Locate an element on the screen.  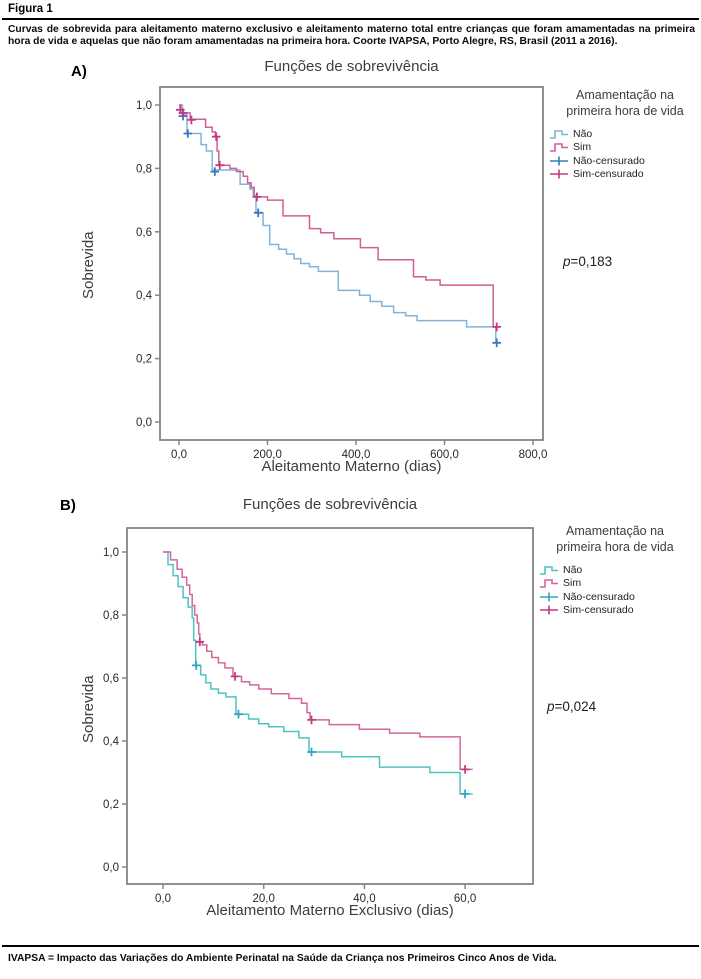
chart-a-p-value: p=0,183 is located at coordinates (587, 261).